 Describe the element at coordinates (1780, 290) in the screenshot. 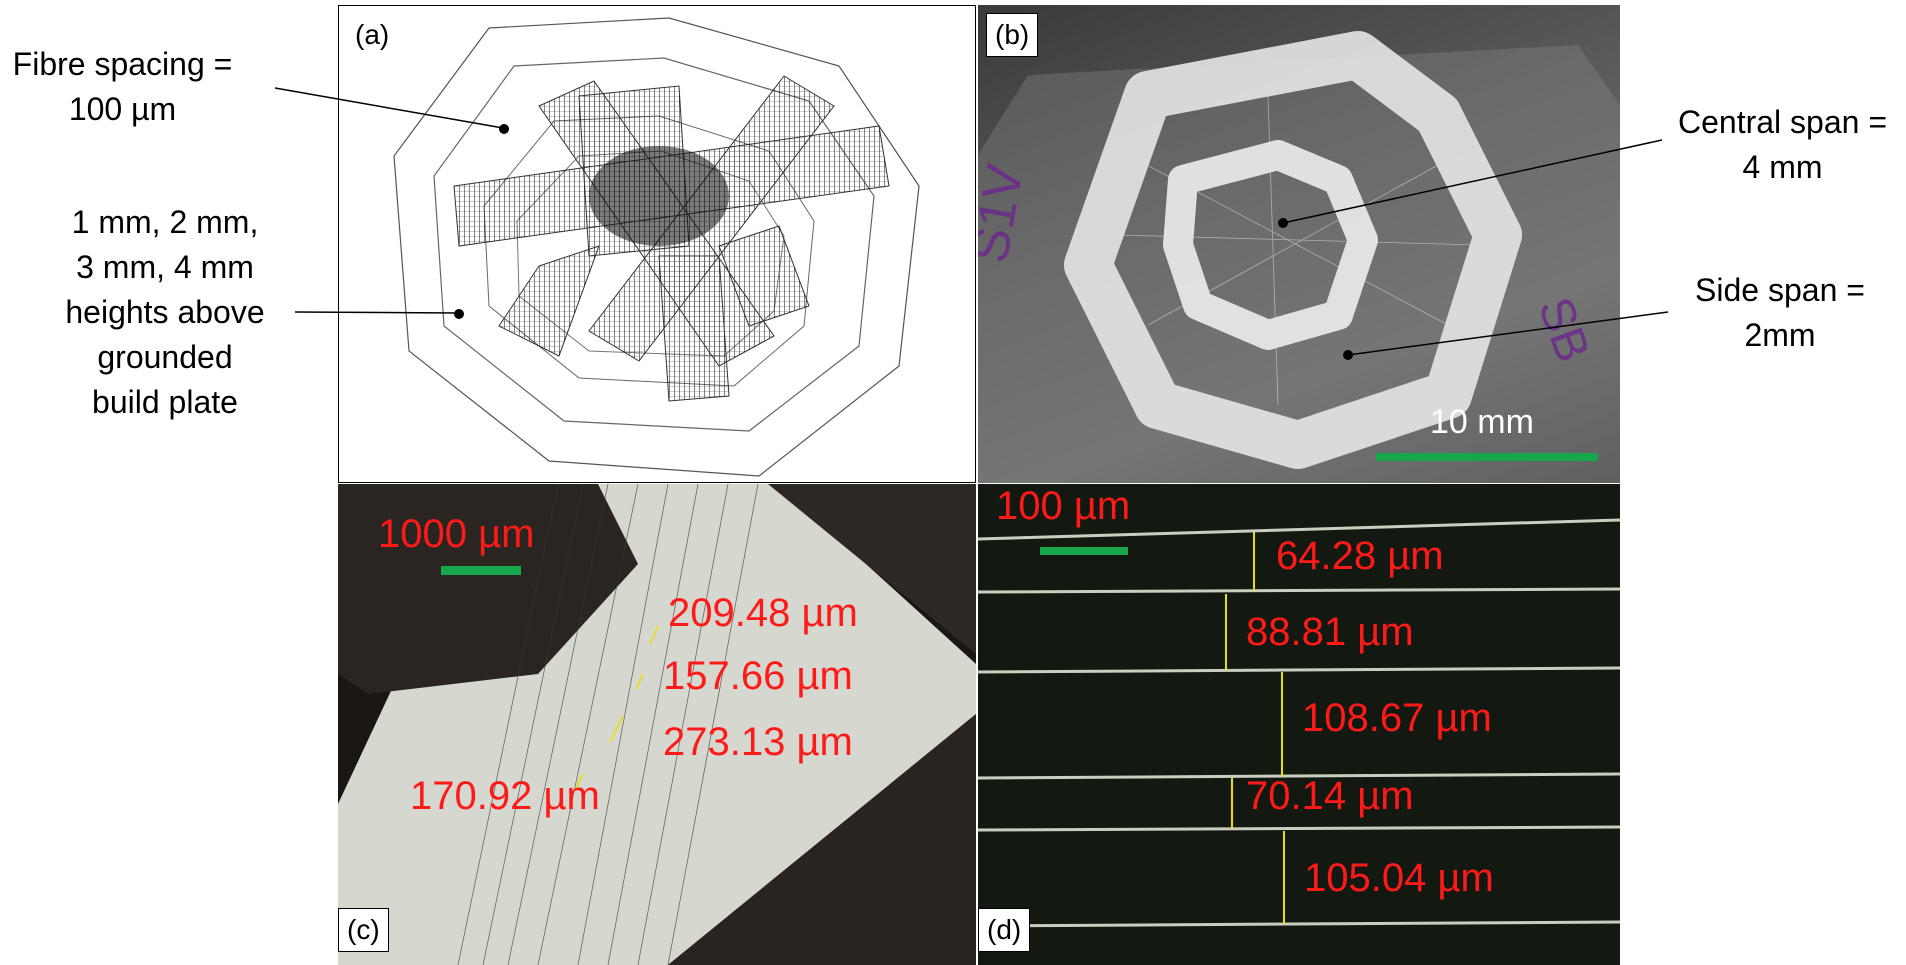

I see `side-span-line1: Side span =` at that location.